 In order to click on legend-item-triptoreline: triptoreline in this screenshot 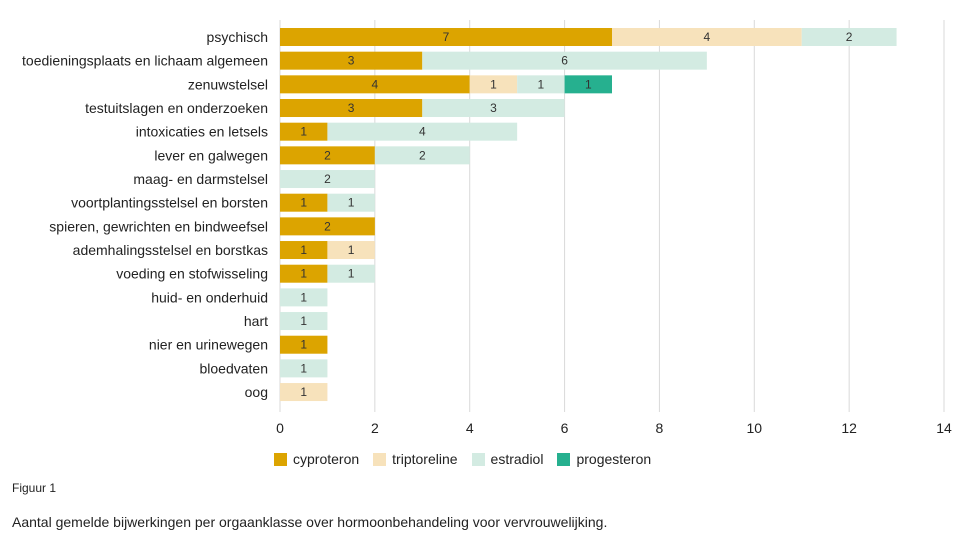, I will do `click(415, 459)`.